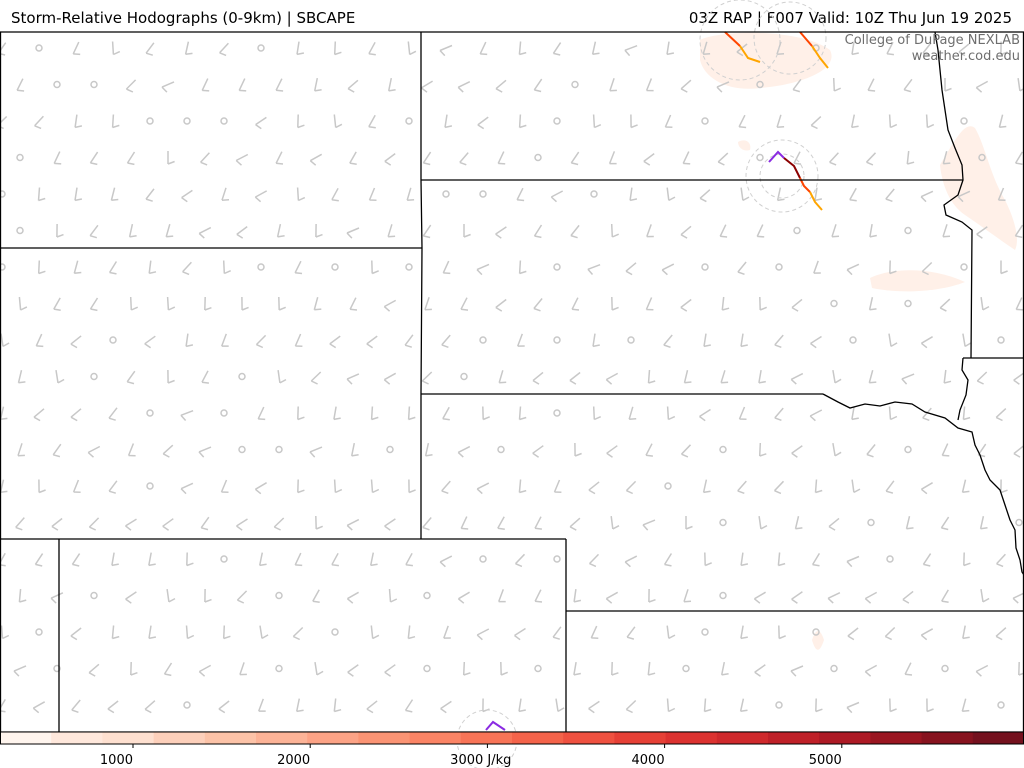 Image resolution: width=1024 pixels, height=768 pixels. What do you see at coordinates (963, 389) in the screenshot?
I see `border-river-mid` at bounding box center [963, 389].